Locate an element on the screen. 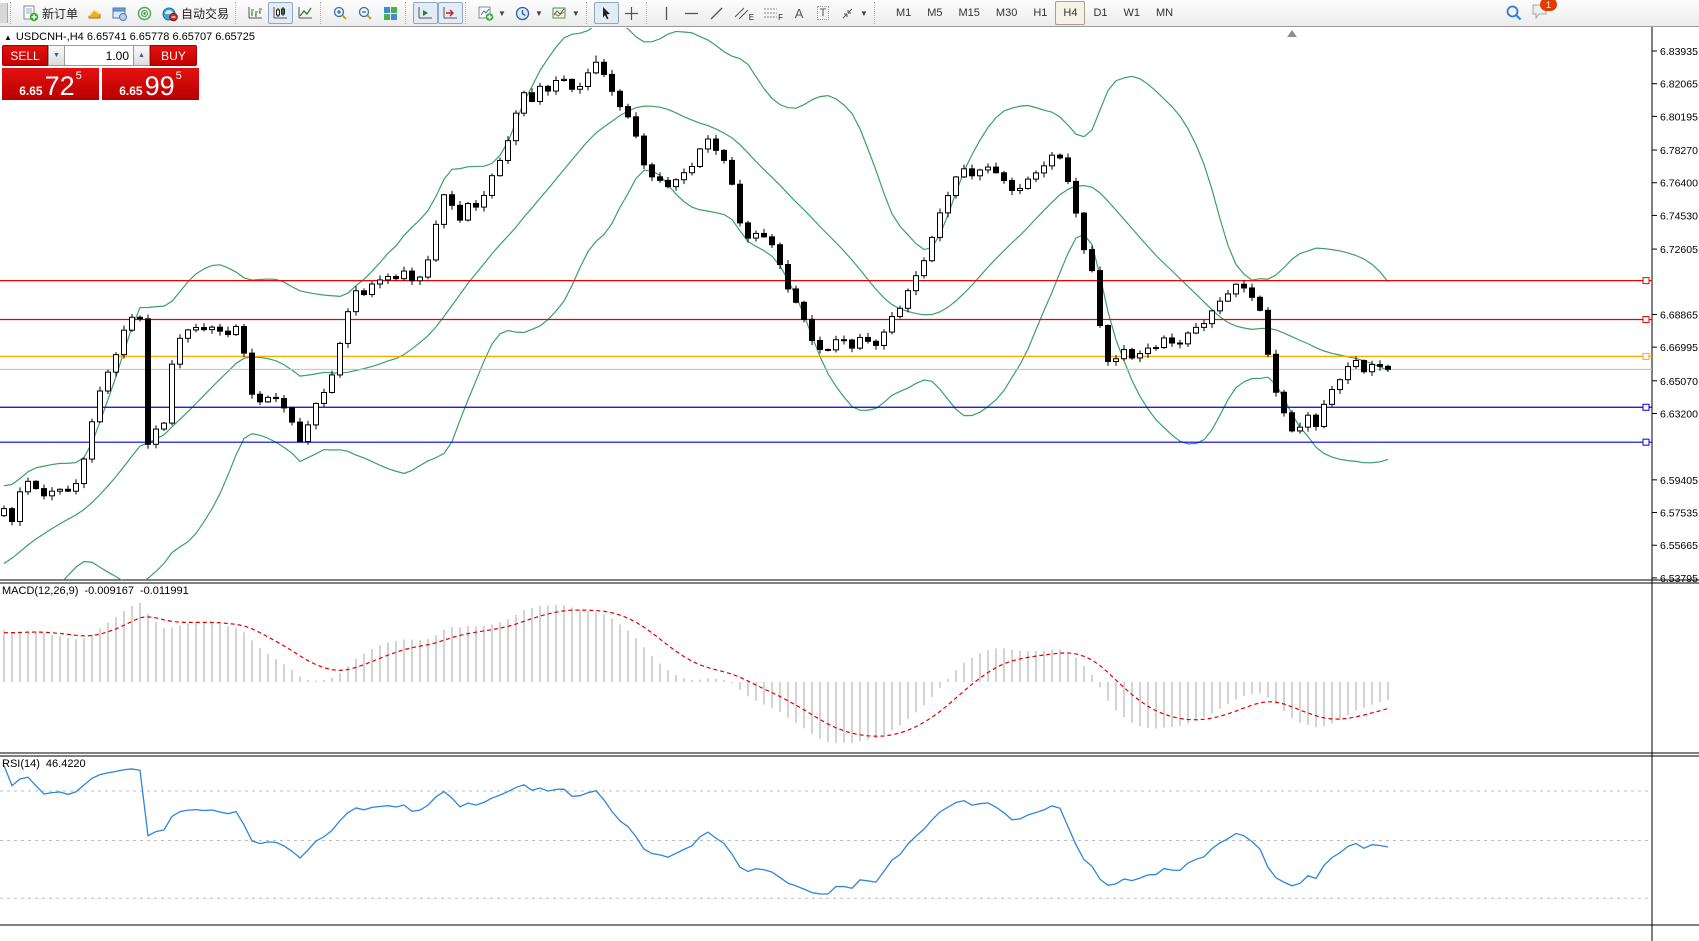  timeframe-mn-button: MN is located at coordinates (1165, 13).